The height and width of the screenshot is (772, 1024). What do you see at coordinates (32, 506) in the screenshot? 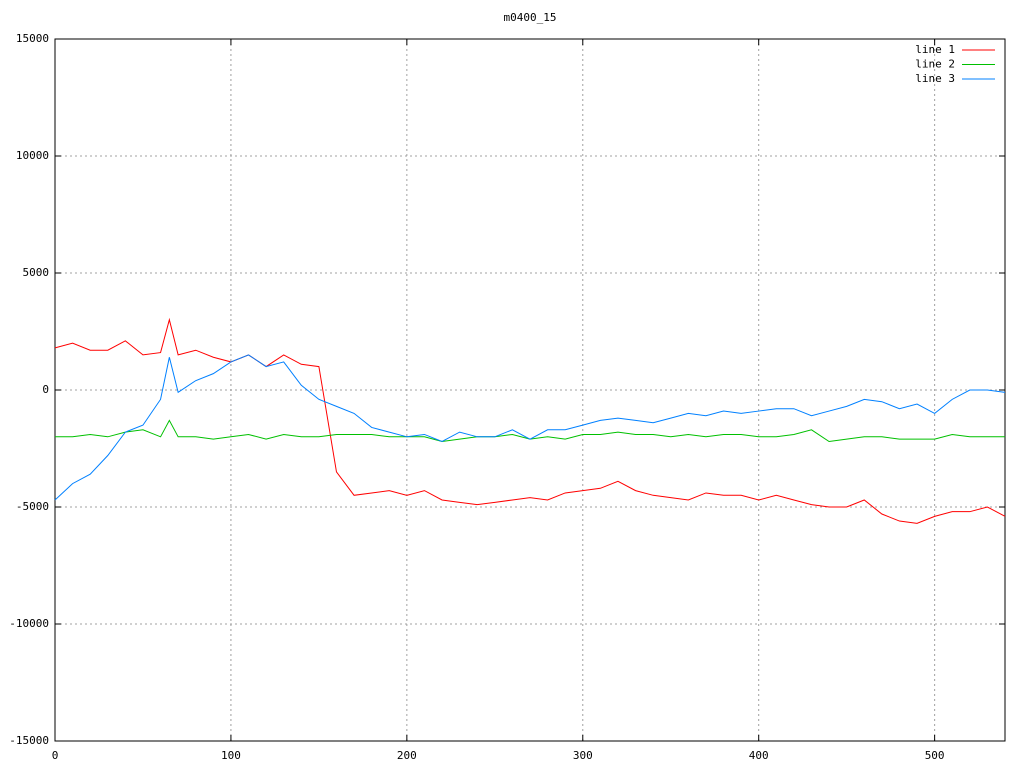
I see `y-tick-label: -5000` at bounding box center [32, 506].